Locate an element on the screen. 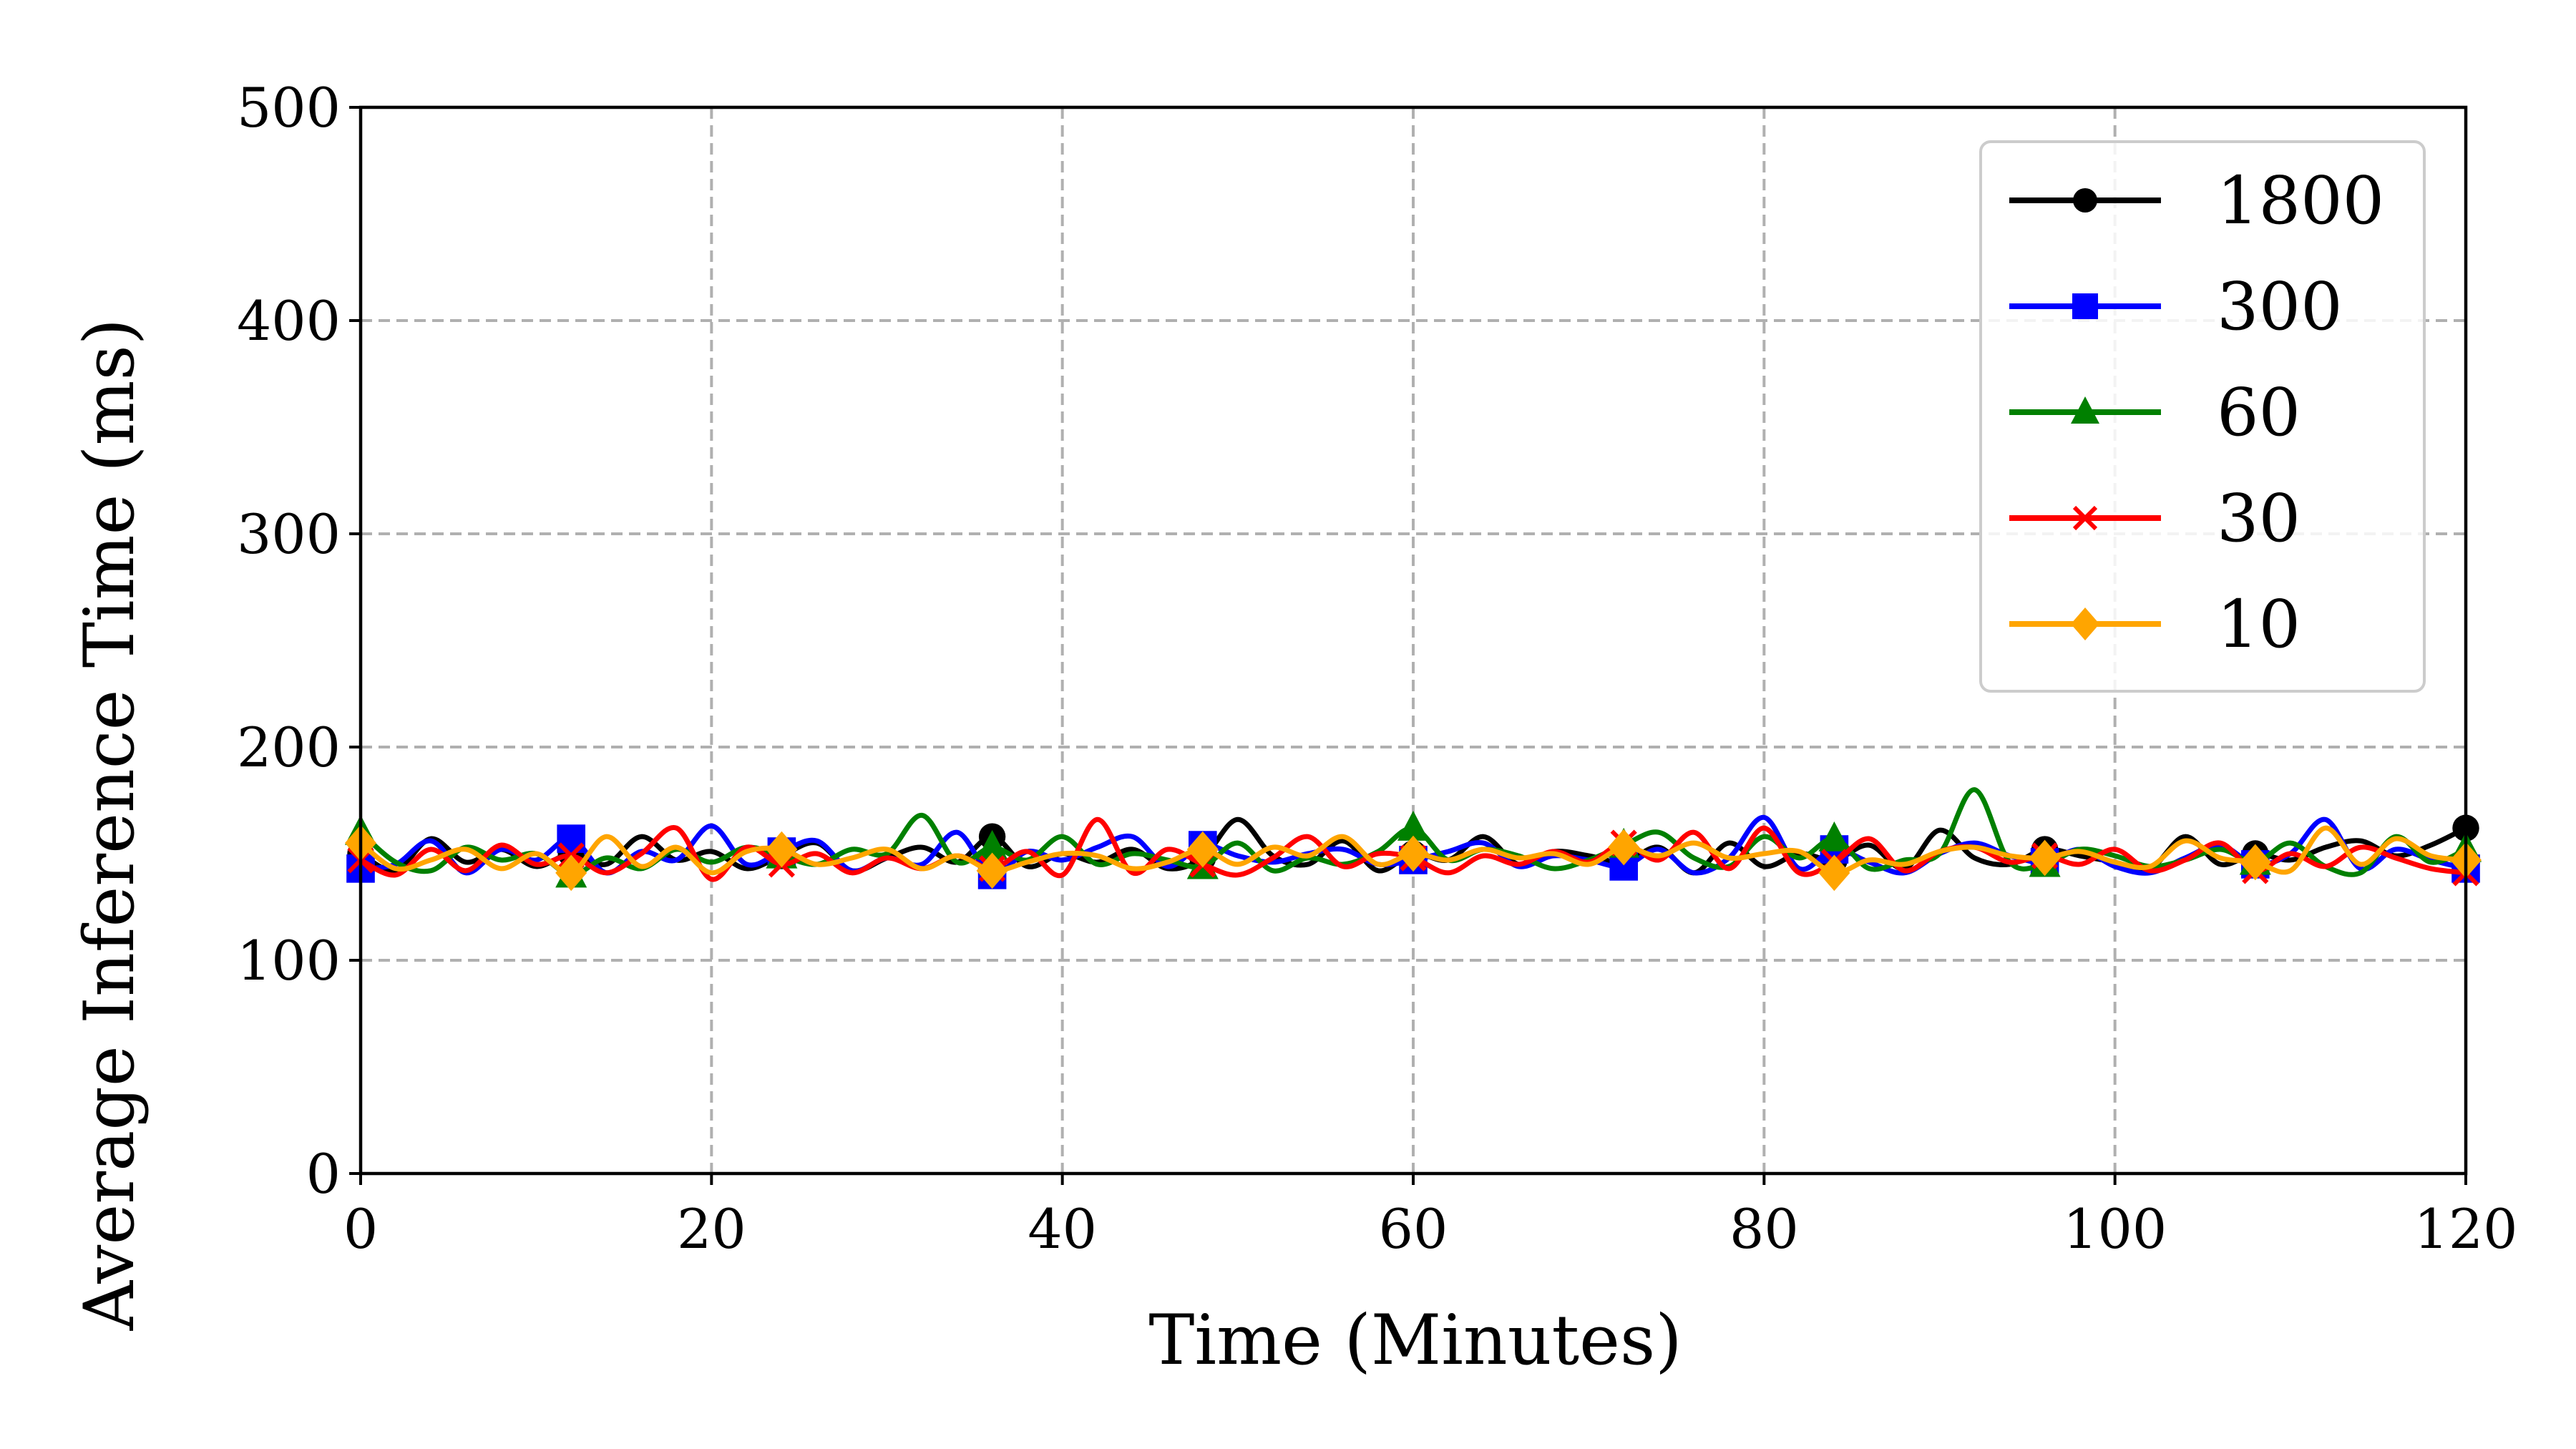 The width and height of the screenshot is (2576, 1449). legend-entry-1800: 1800 is located at coordinates (2196, 200).